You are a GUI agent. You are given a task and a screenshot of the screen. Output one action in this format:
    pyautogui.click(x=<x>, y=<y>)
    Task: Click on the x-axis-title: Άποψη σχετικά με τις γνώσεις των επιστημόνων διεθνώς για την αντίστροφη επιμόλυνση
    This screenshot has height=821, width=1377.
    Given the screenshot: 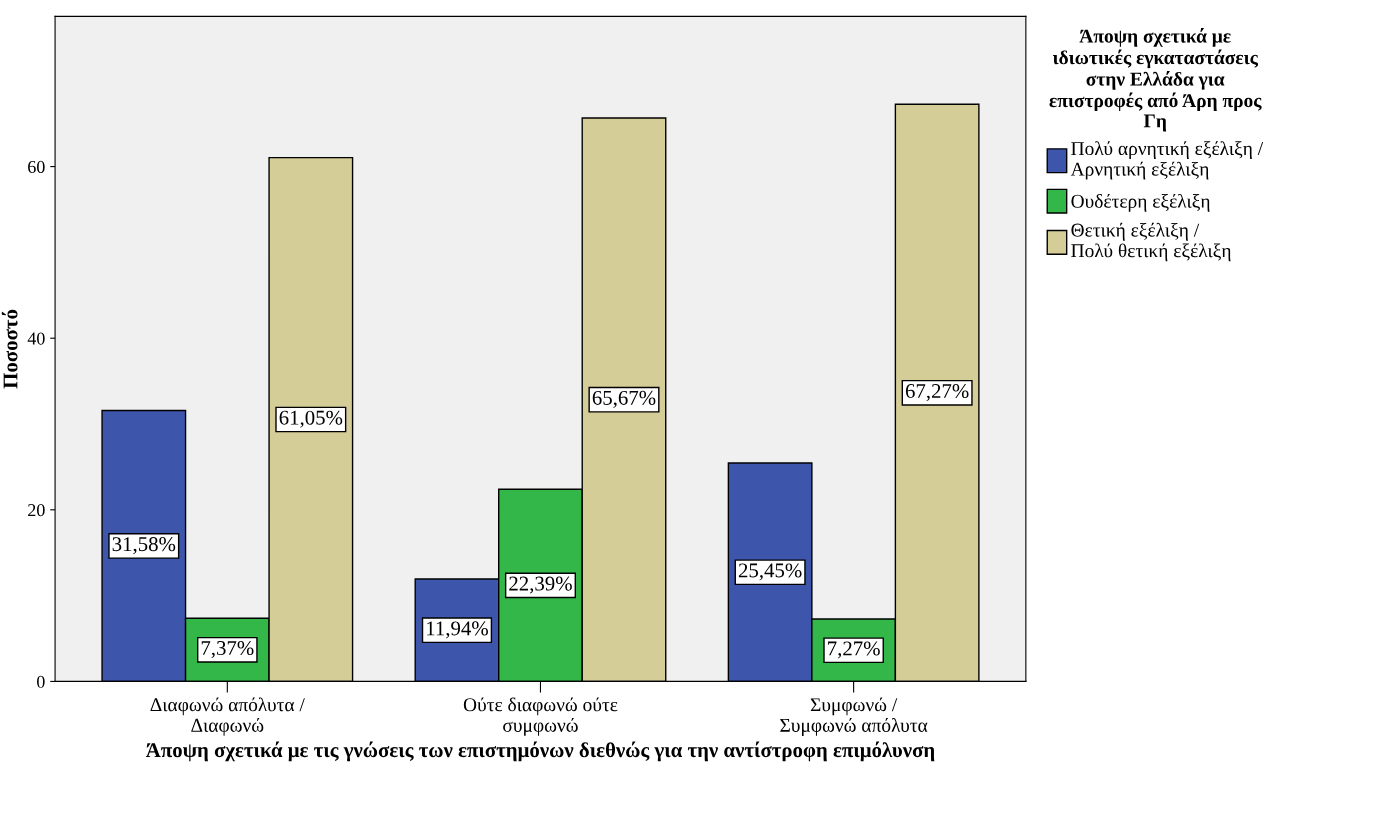 What is the action you would take?
    pyautogui.click(x=540, y=751)
    